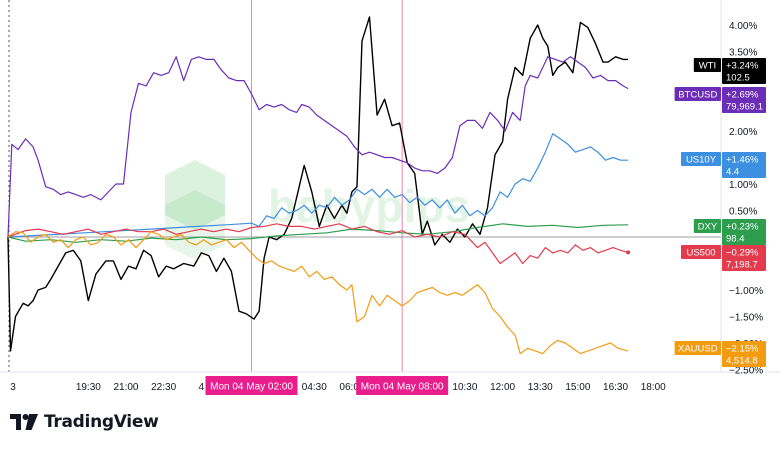 This screenshot has height=450, width=780. What do you see at coordinates (24, 422) in the screenshot?
I see `tradingview-logo-icon` at bounding box center [24, 422].